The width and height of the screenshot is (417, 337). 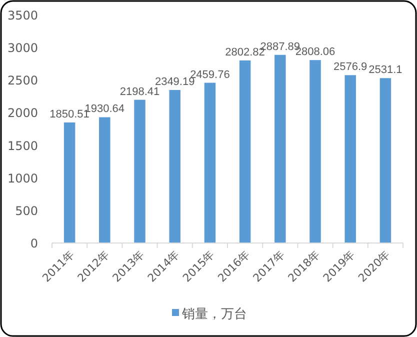 What do you see at coordinates (174, 82) in the screenshot?
I see `data-label: 2349.19` at bounding box center [174, 82].